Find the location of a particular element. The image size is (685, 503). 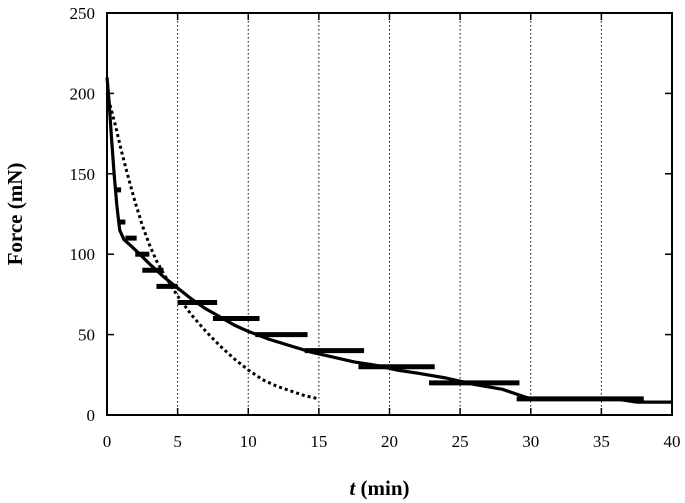

x-axis-title: t (min) is located at coordinates (379, 488).